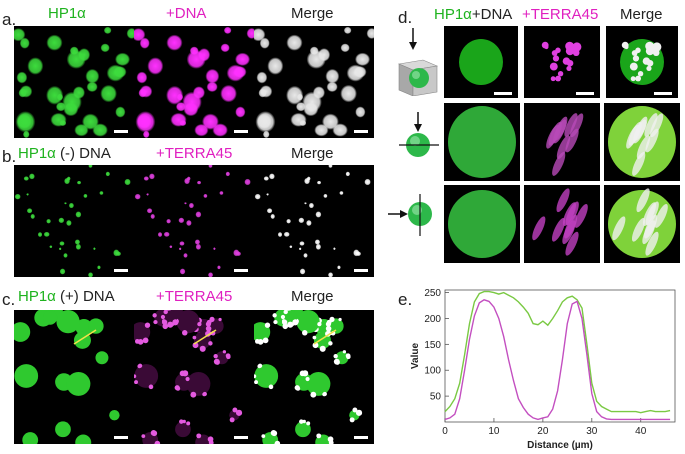  Describe the element at coordinates (453, 14) in the screenshot. I see `panel-d-label-hp1: HP1α` at that location.